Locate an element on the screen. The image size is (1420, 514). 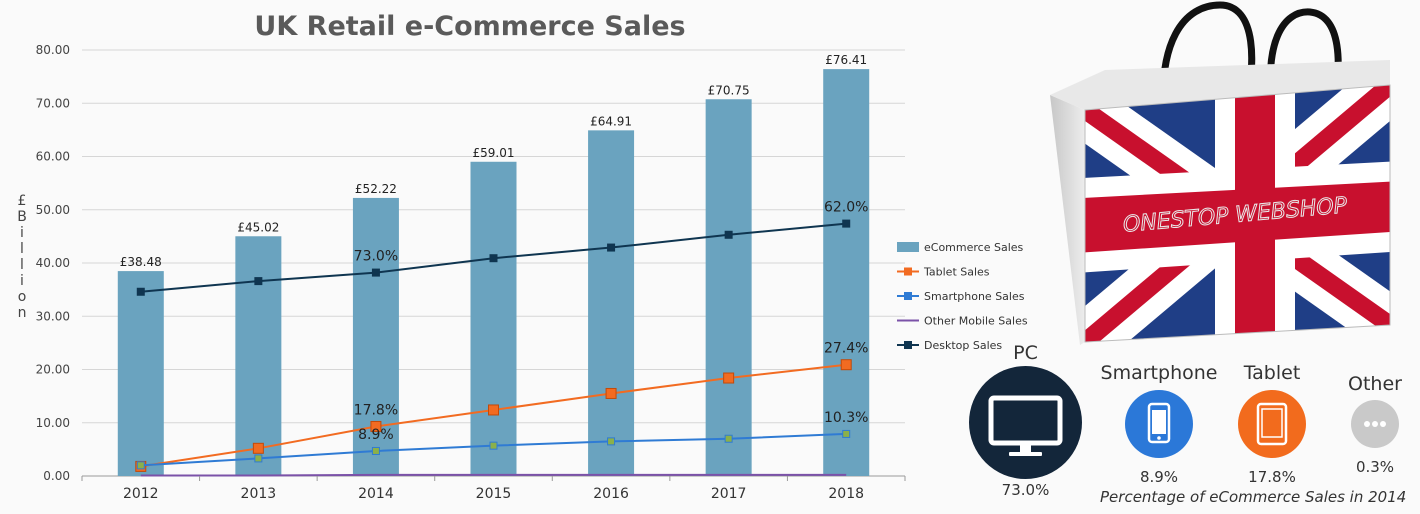
smartphone-icon is located at coordinates (1159, 423).